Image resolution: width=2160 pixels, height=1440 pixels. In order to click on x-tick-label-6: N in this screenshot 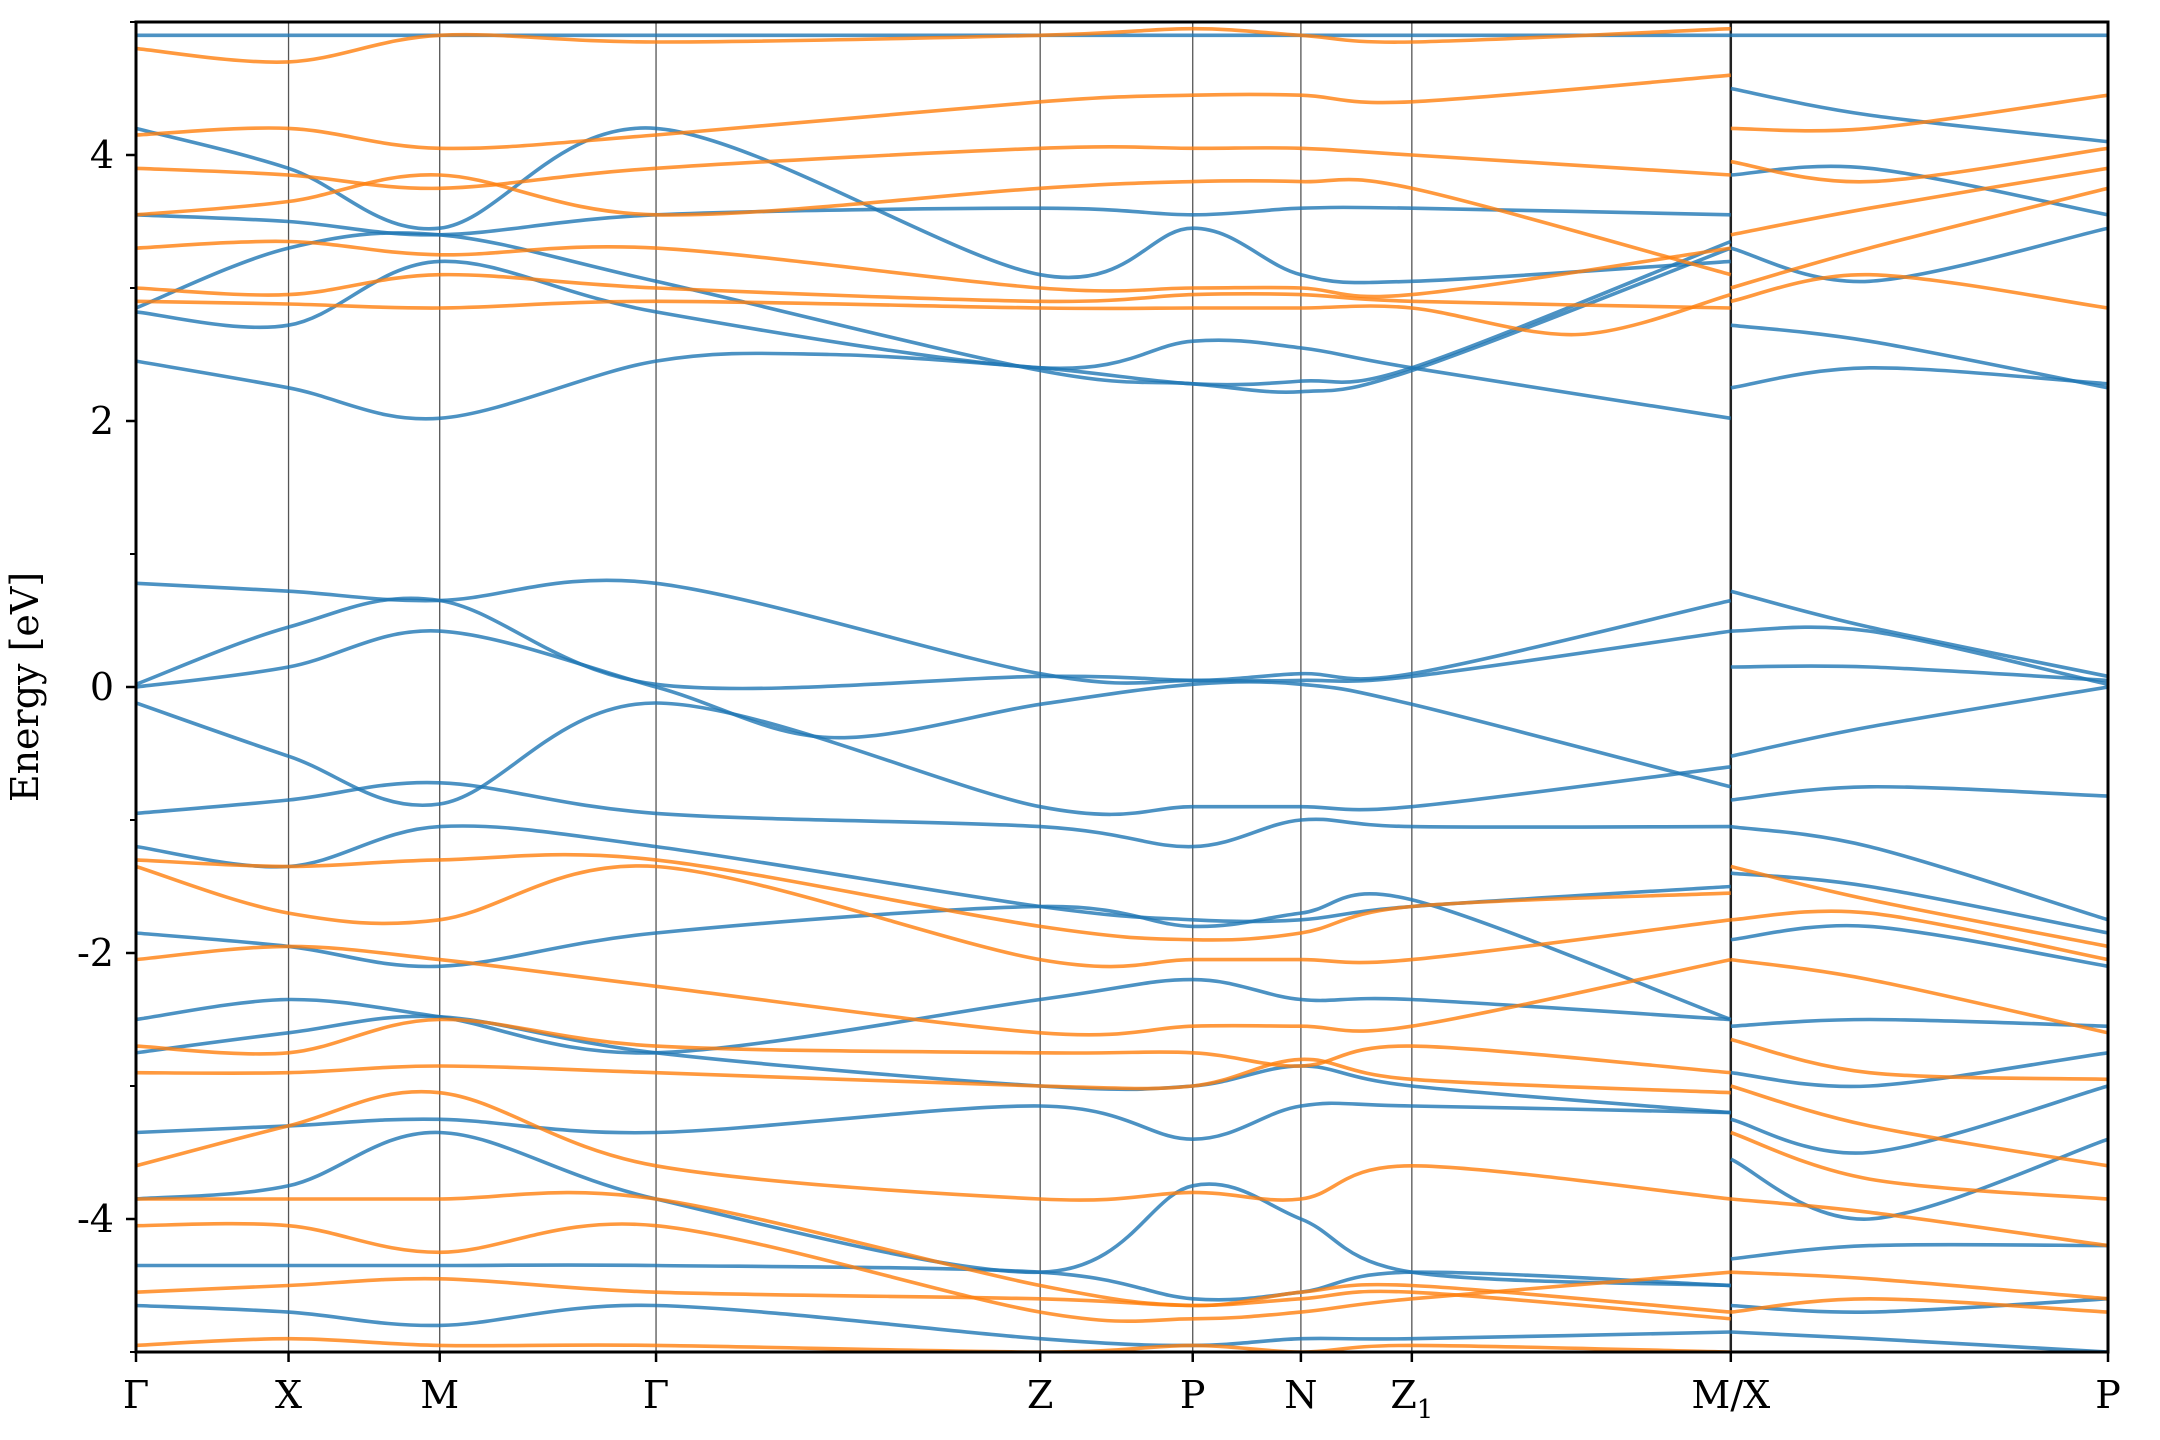, I will do `click(1300, 1395)`.